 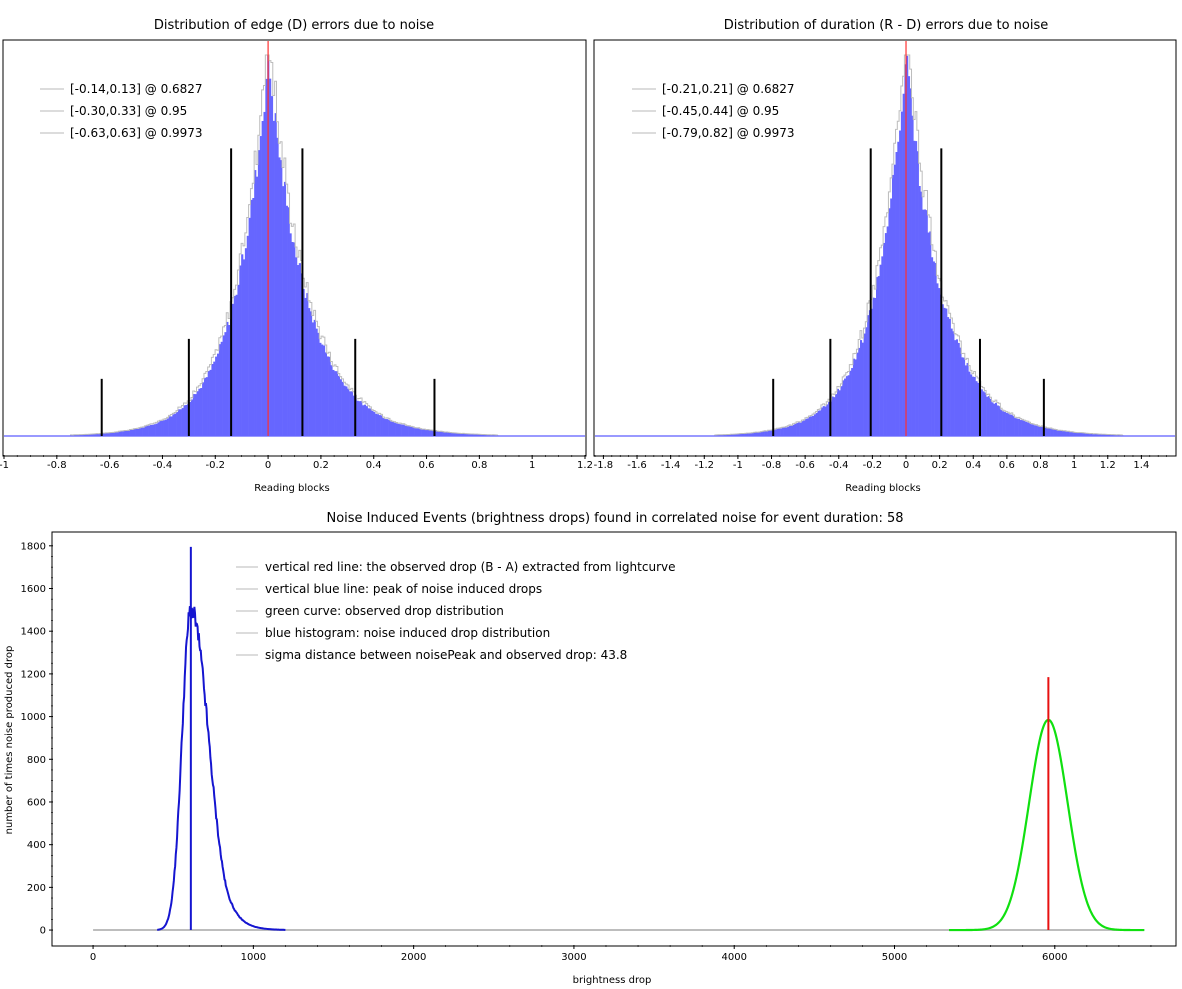 What do you see at coordinates (940, 465) in the screenshot?
I see `x-tick-label: 0.2` at bounding box center [940, 465].